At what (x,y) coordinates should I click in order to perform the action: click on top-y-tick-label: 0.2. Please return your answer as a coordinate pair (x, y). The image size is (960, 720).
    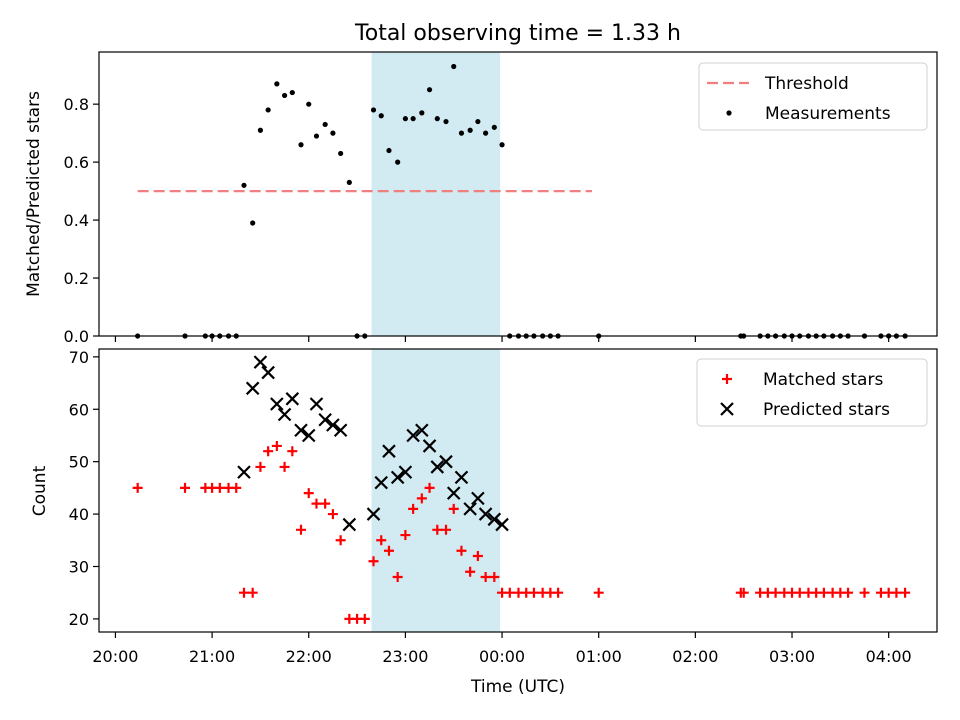
    Looking at the image, I should click on (76, 278).